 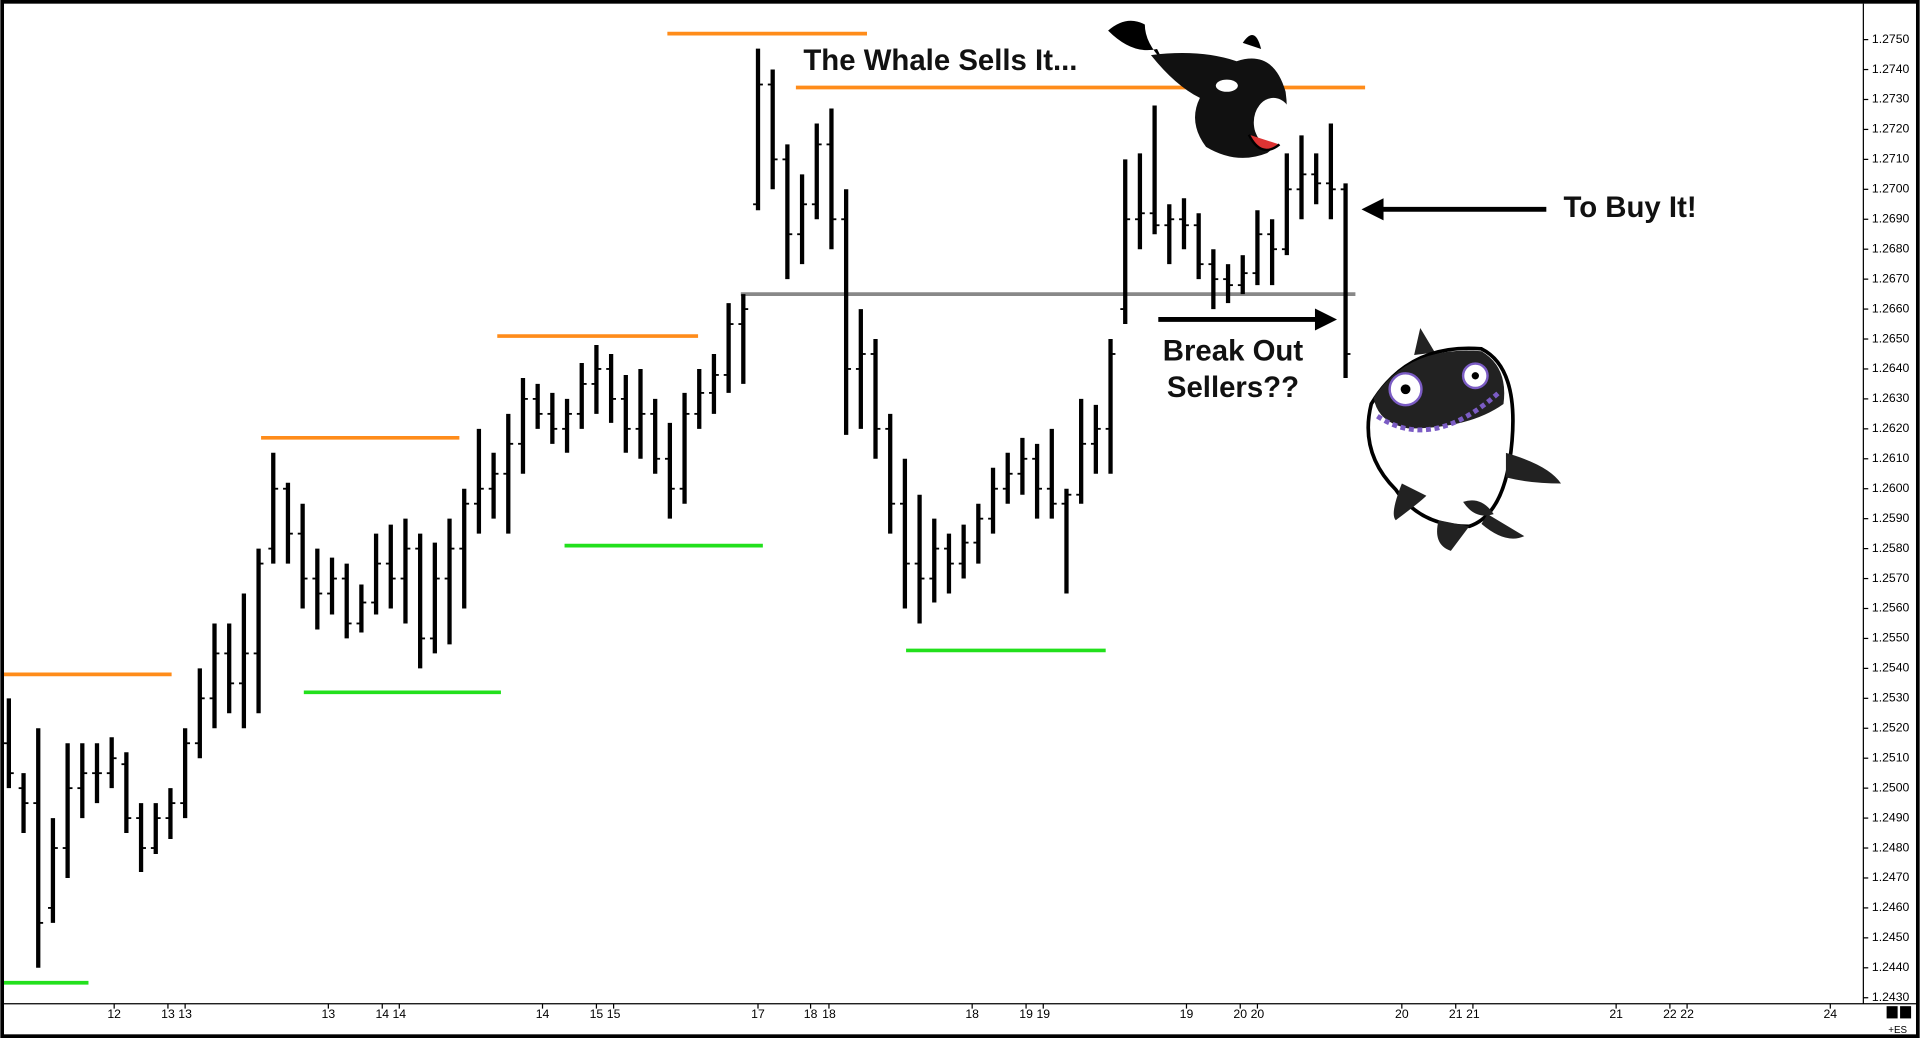 What do you see at coordinates (1891, 368) in the screenshot?
I see `y-tick-label: 1.2640` at bounding box center [1891, 368].